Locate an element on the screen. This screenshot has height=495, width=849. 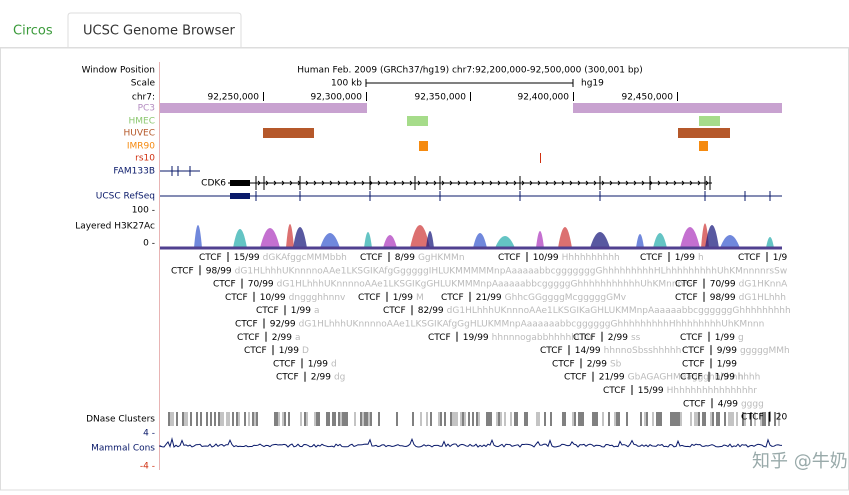
track-label: Mammal Cons is located at coordinates (123, 449).